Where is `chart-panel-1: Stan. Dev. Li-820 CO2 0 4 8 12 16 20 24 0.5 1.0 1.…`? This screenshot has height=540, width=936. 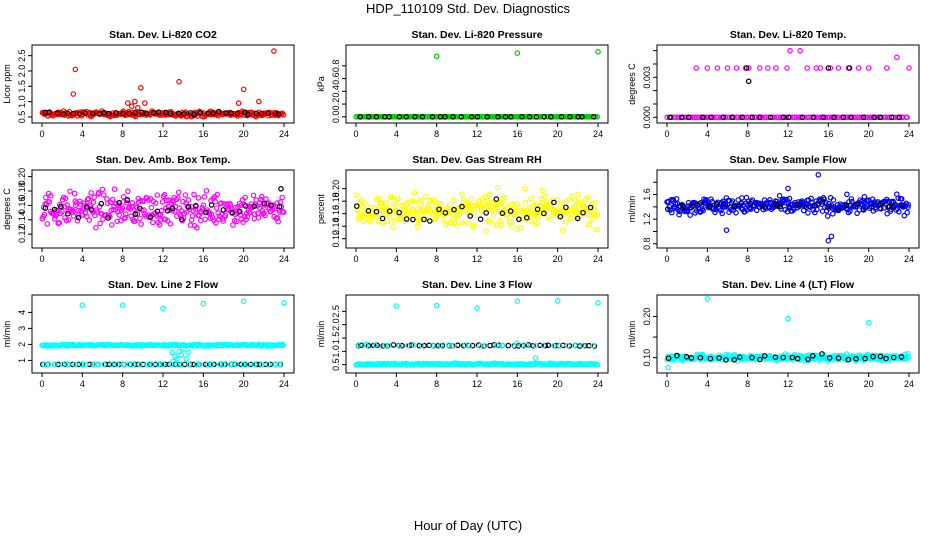
chart-panel-1: Stan. Dev. Li-820 CO2 0 4 8 12 16 20 24 0.5 1.0 1.… is located at coordinates (148, 84).